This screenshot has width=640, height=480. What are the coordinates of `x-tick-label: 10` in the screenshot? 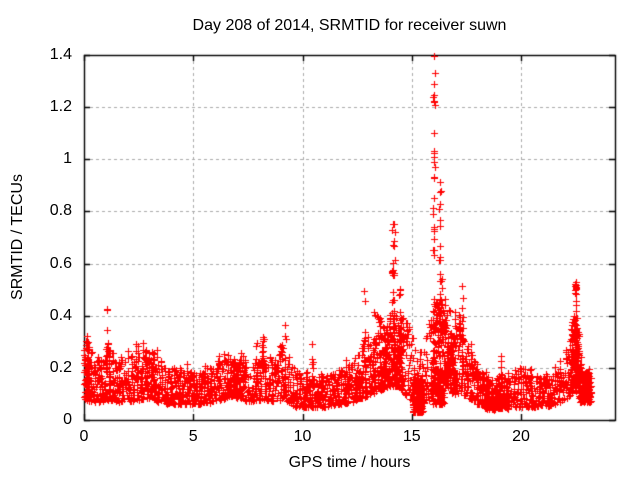 It's located at (302, 436).